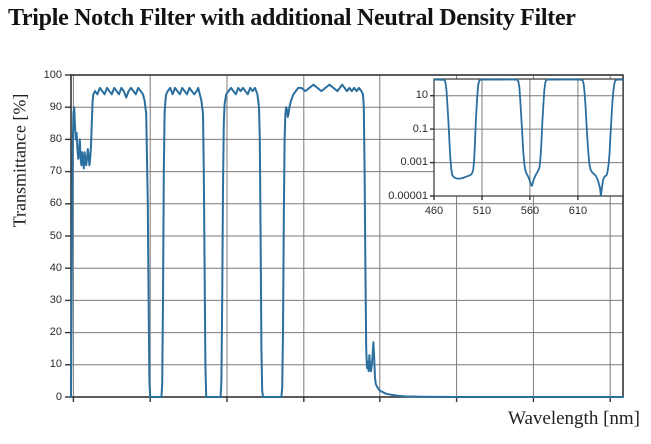 The image size is (651, 444). Describe the element at coordinates (55, 203) in the screenshot. I see `y-tick-label: 60` at that location.